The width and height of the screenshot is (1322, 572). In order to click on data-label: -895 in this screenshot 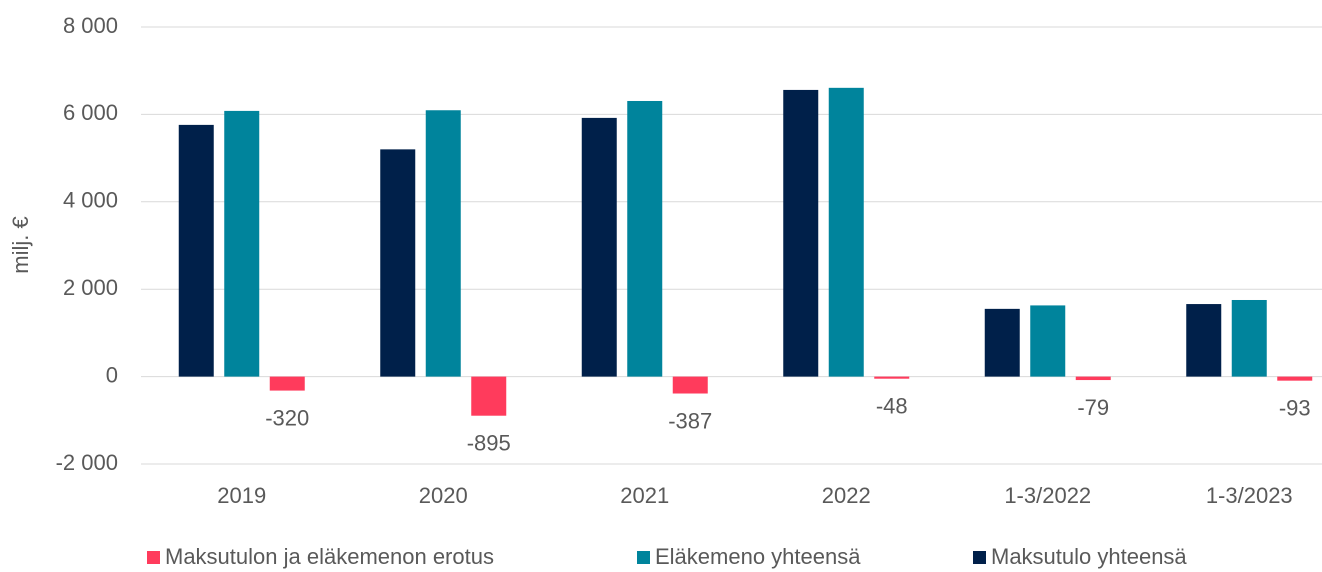, I will do `click(489, 443)`.